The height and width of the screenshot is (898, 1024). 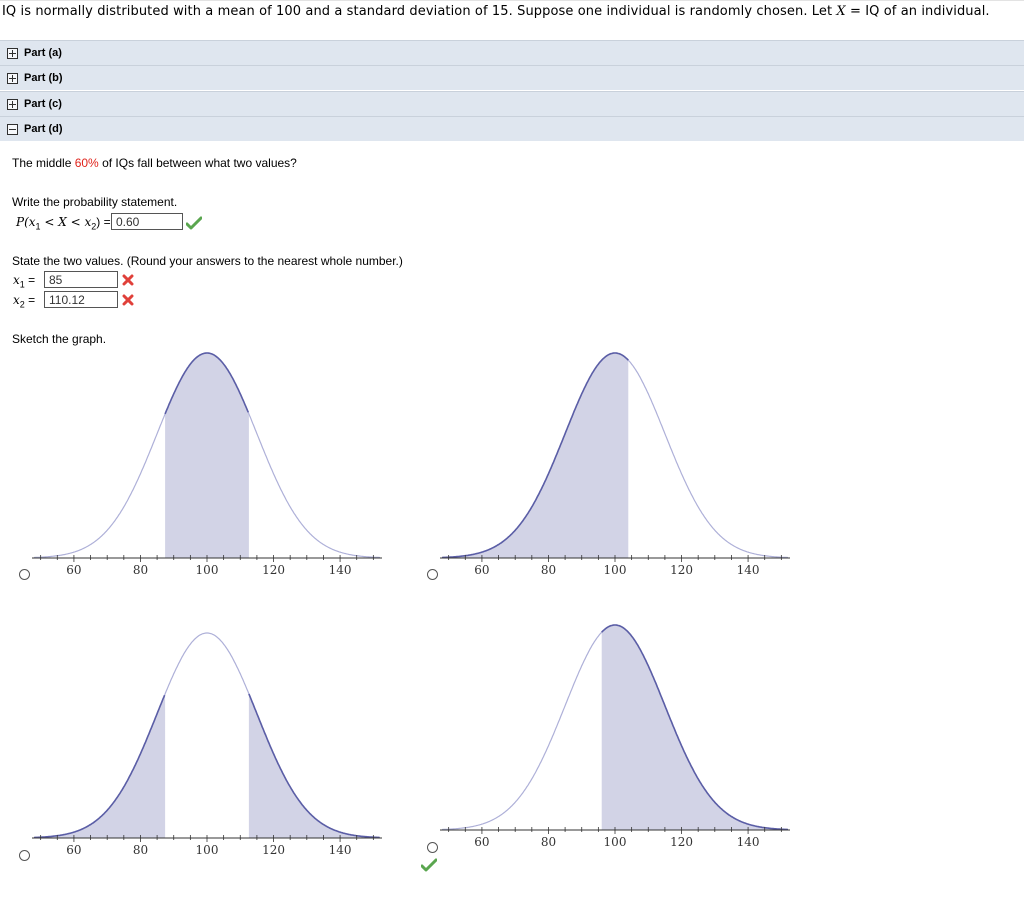 I want to click on graph-option-4-radio, so click(x=432, y=847).